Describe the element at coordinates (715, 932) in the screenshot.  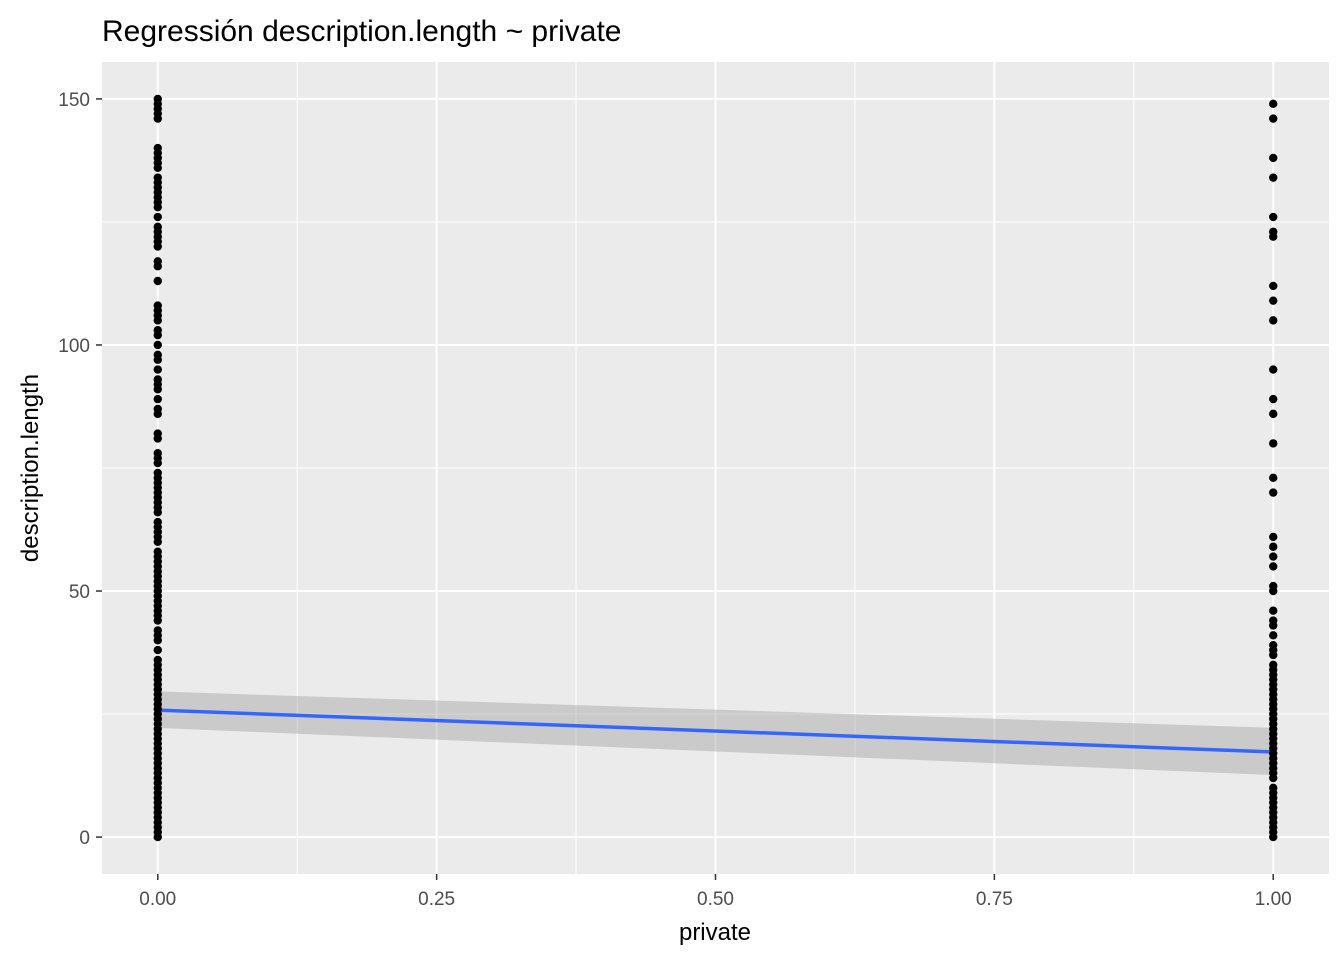
I see `x-axis-title: private` at that location.